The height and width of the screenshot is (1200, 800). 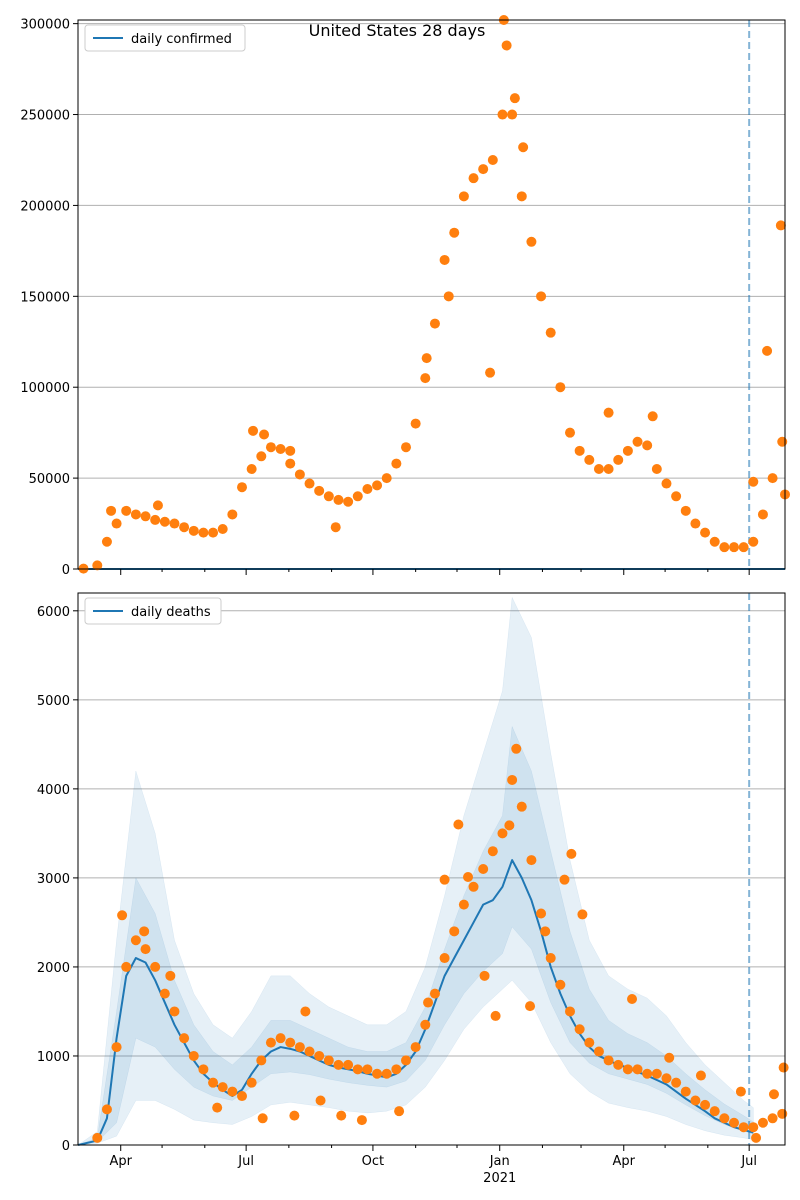 I want to click on deaths-y-tick-label: 1000, so click(x=53, y=1057).